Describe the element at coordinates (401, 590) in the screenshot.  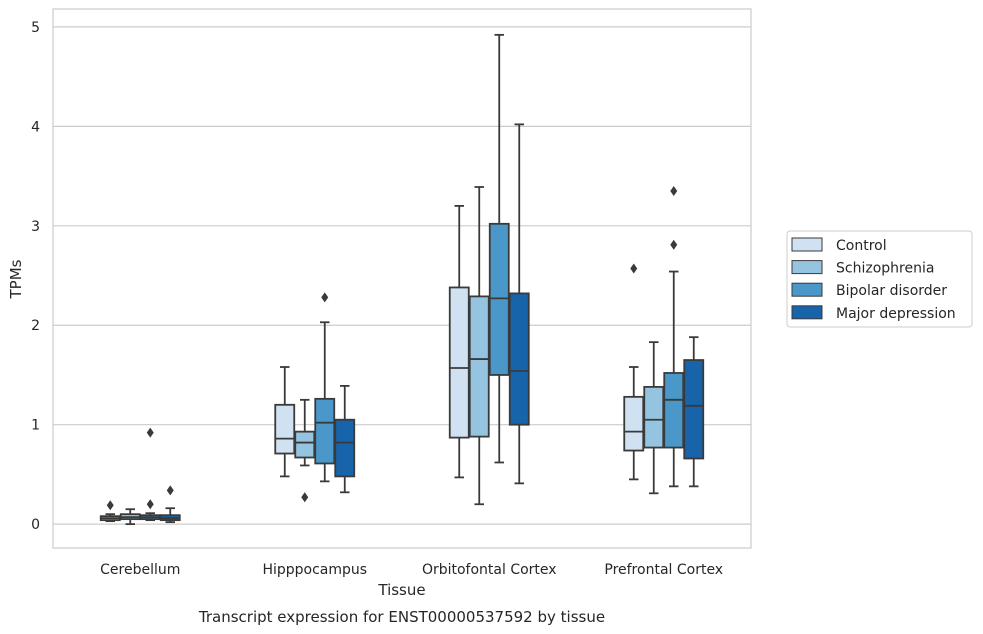
I see `x-axis-title: Tissue` at that location.